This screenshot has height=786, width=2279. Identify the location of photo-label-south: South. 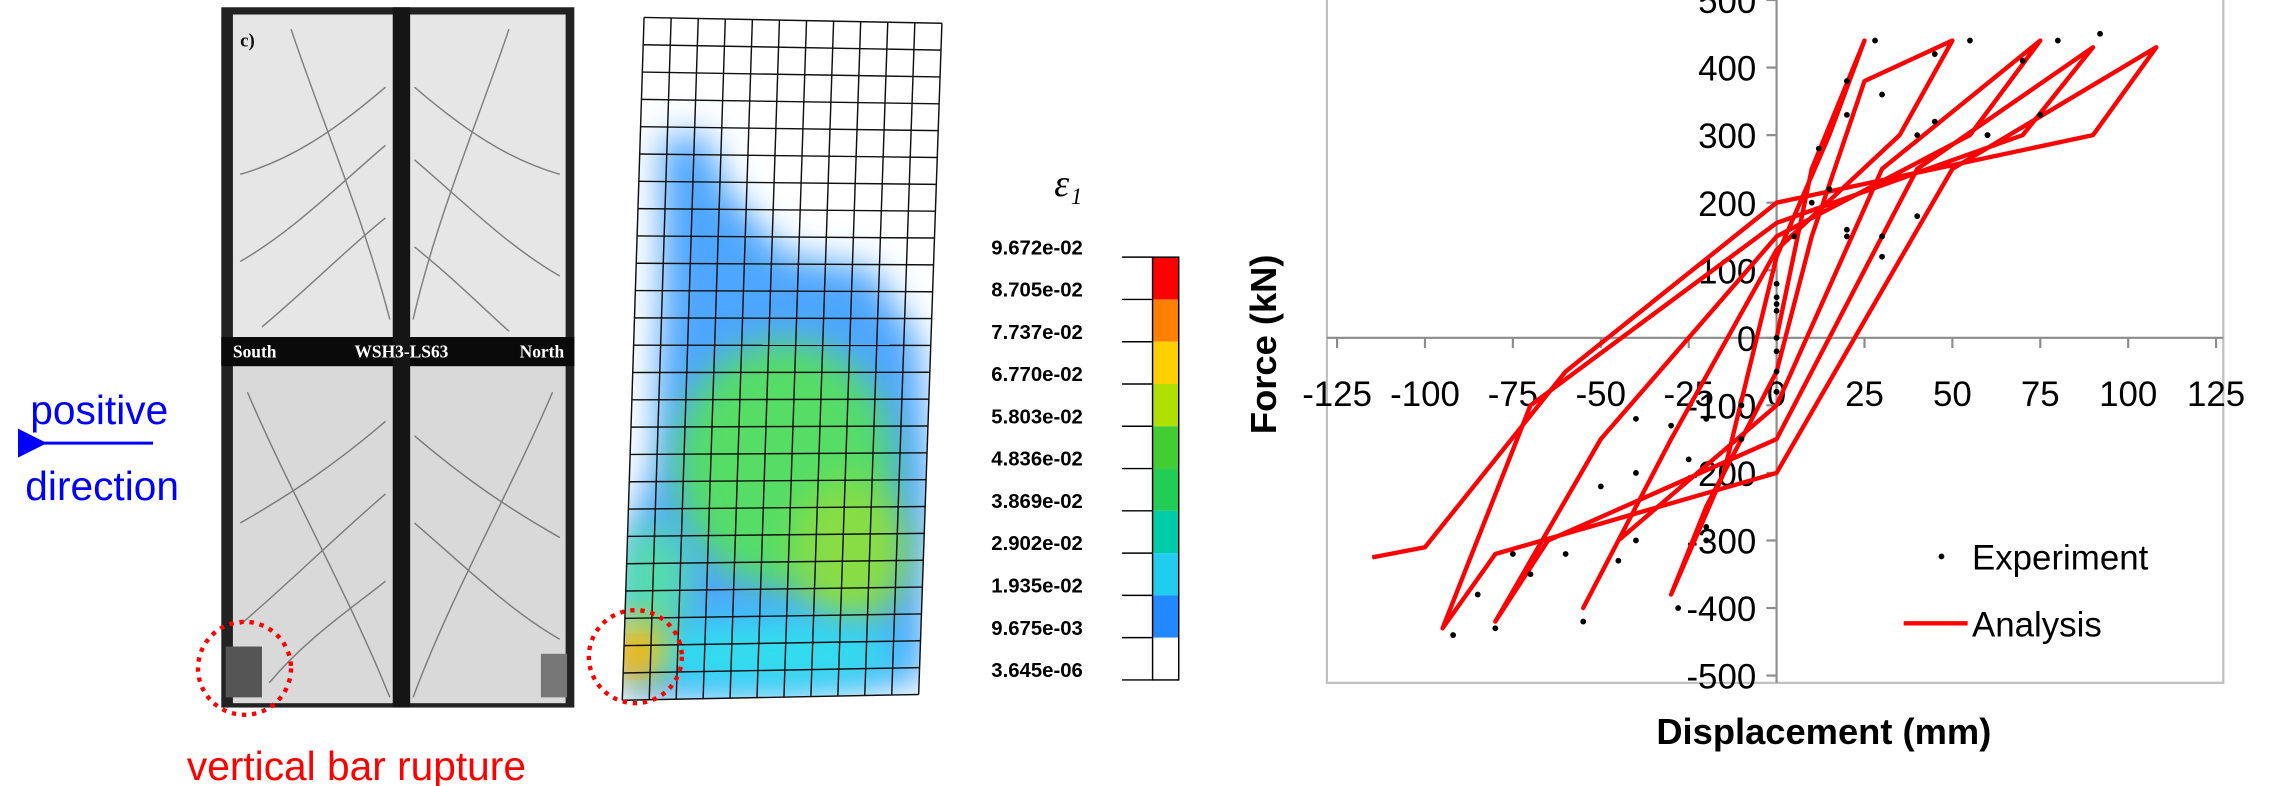
(255, 351).